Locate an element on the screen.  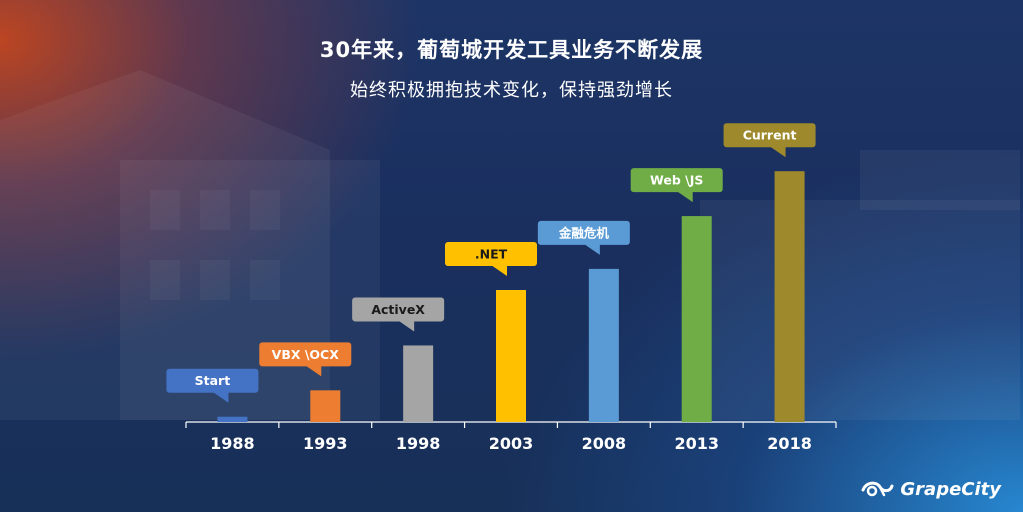
bar-1998 is located at coordinates (418, 383).